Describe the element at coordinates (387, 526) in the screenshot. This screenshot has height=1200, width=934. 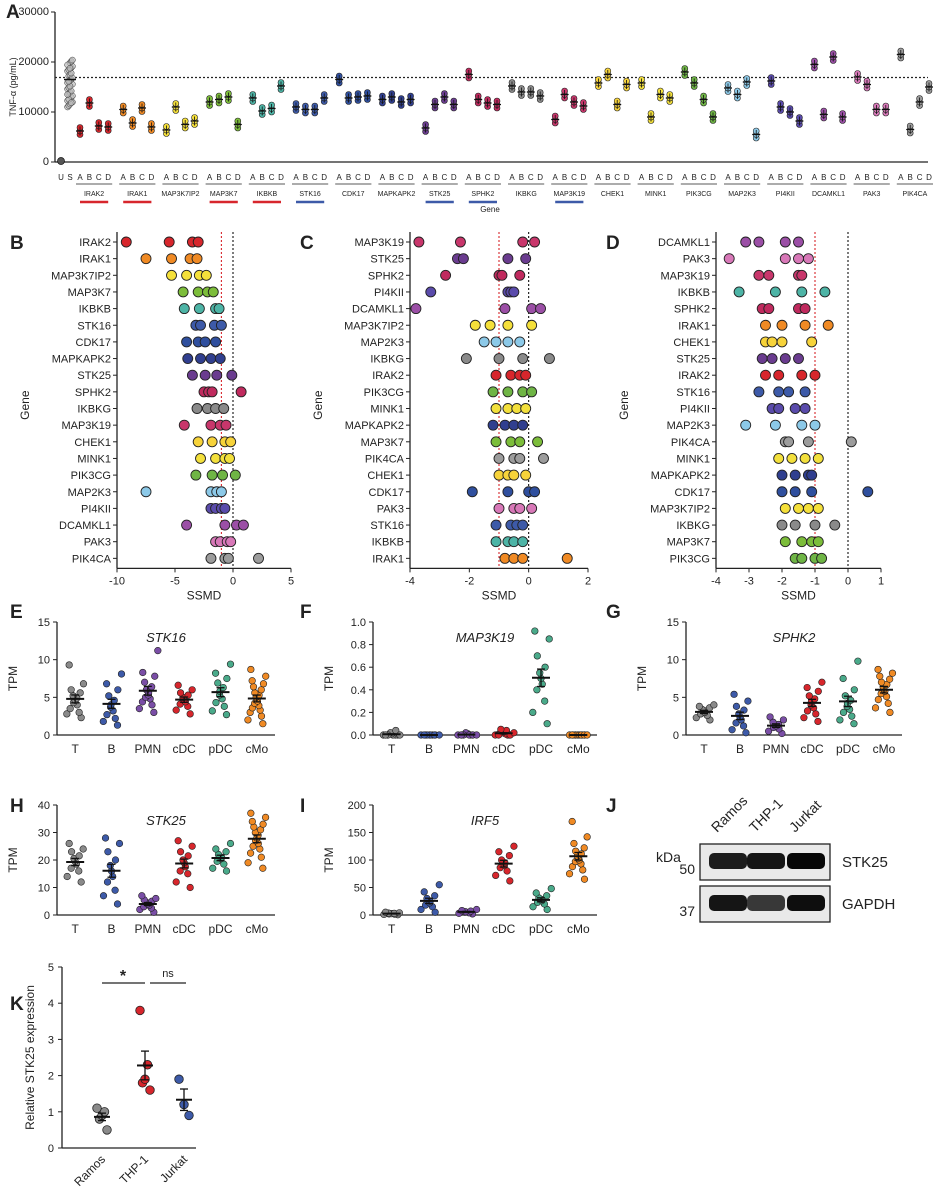
I see `gene-label: STK16` at that location.